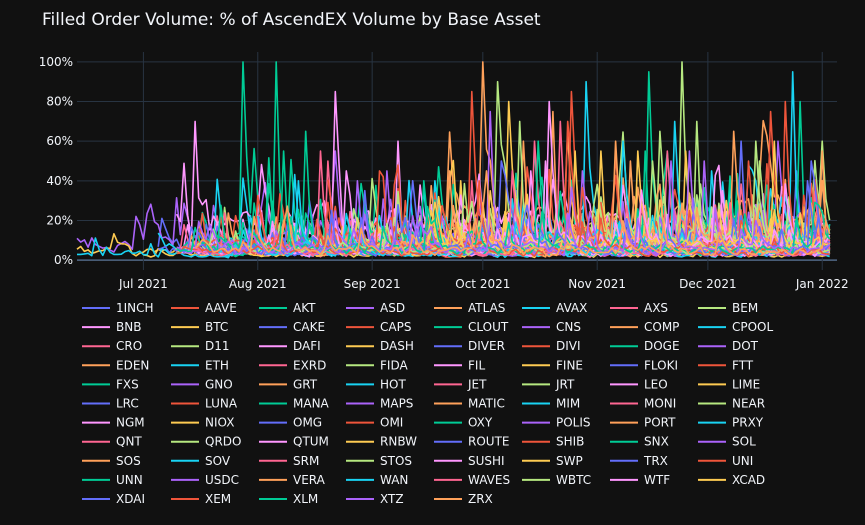  What do you see at coordinates (381, 442) in the screenshot?
I see `legend-item: RNBW` at bounding box center [381, 442].